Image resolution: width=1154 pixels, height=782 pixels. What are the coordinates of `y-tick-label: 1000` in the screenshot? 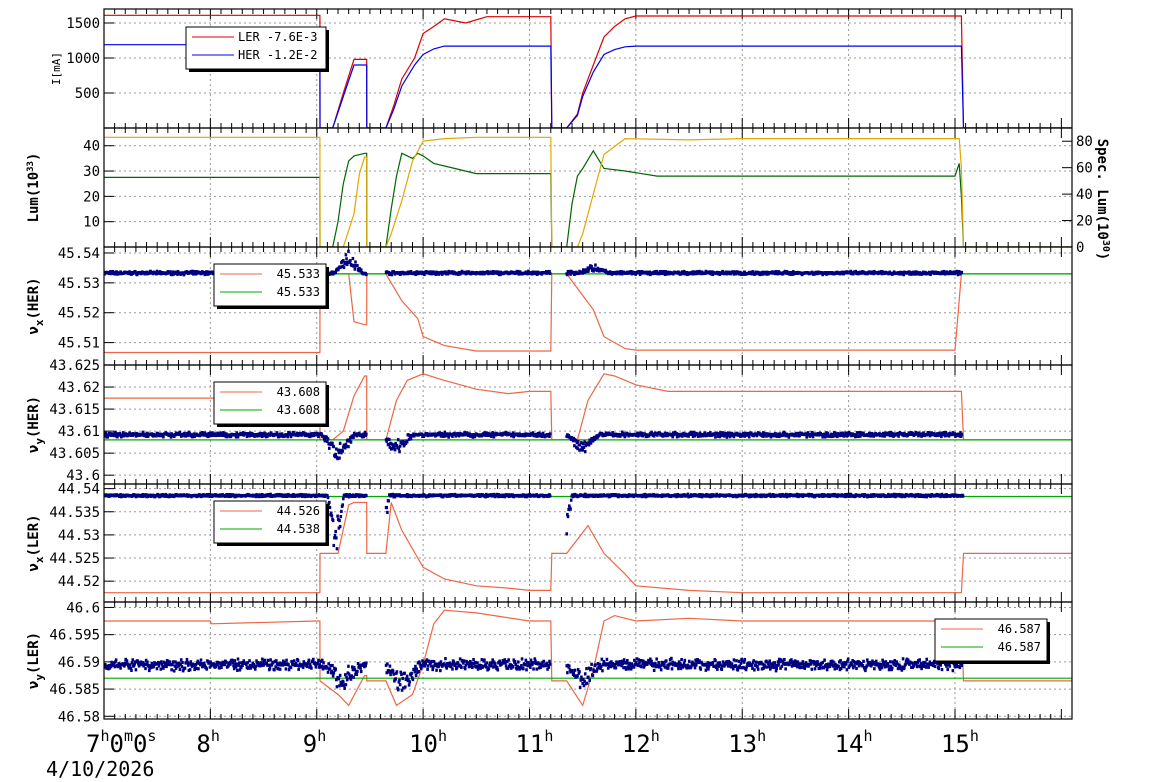 It's located at (83, 59).